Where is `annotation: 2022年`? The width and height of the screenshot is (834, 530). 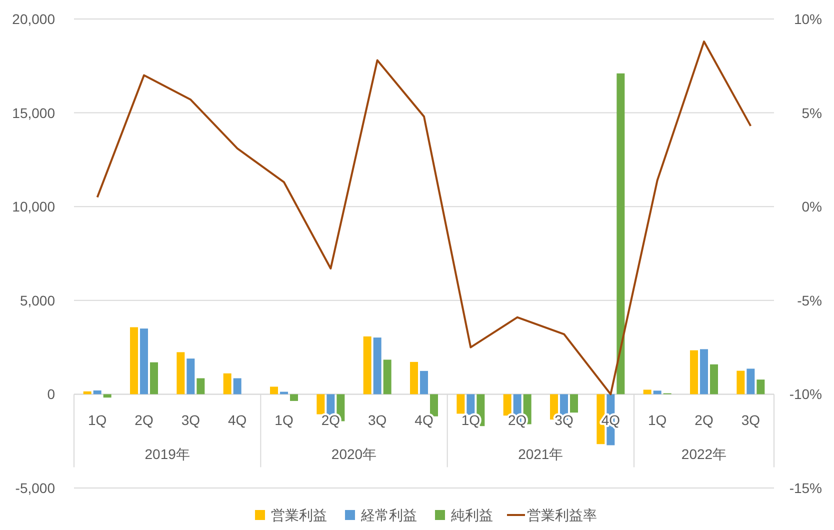 annotation: 2022年 is located at coordinates (704, 454).